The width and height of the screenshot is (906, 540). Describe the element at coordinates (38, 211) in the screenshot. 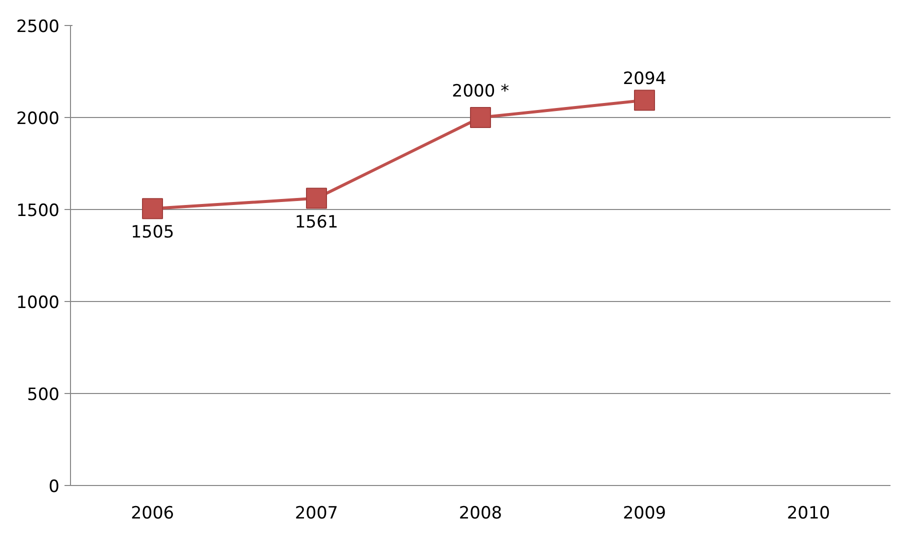

I see `y-tick-label: 1500` at that location.